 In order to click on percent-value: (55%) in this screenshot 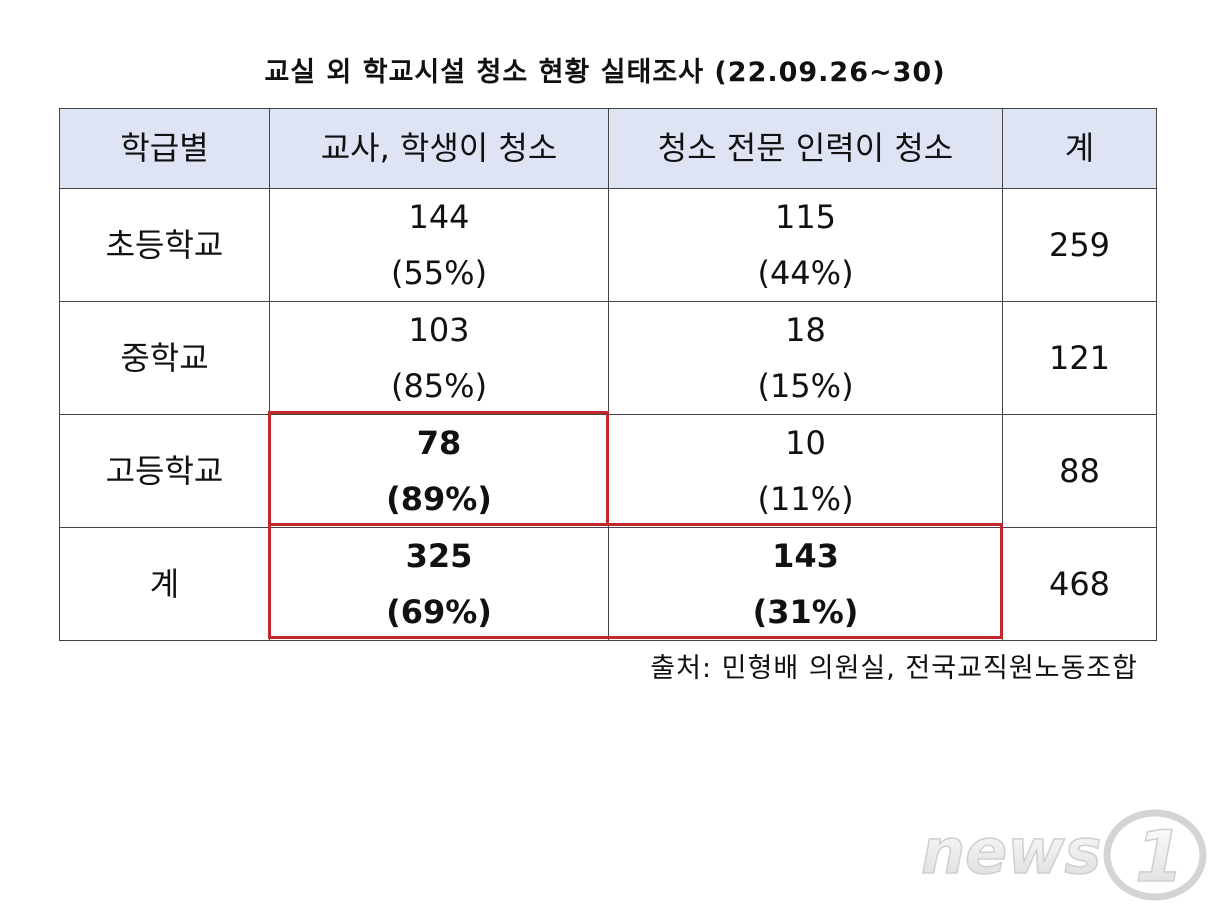, I will do `click(439, 273)`.